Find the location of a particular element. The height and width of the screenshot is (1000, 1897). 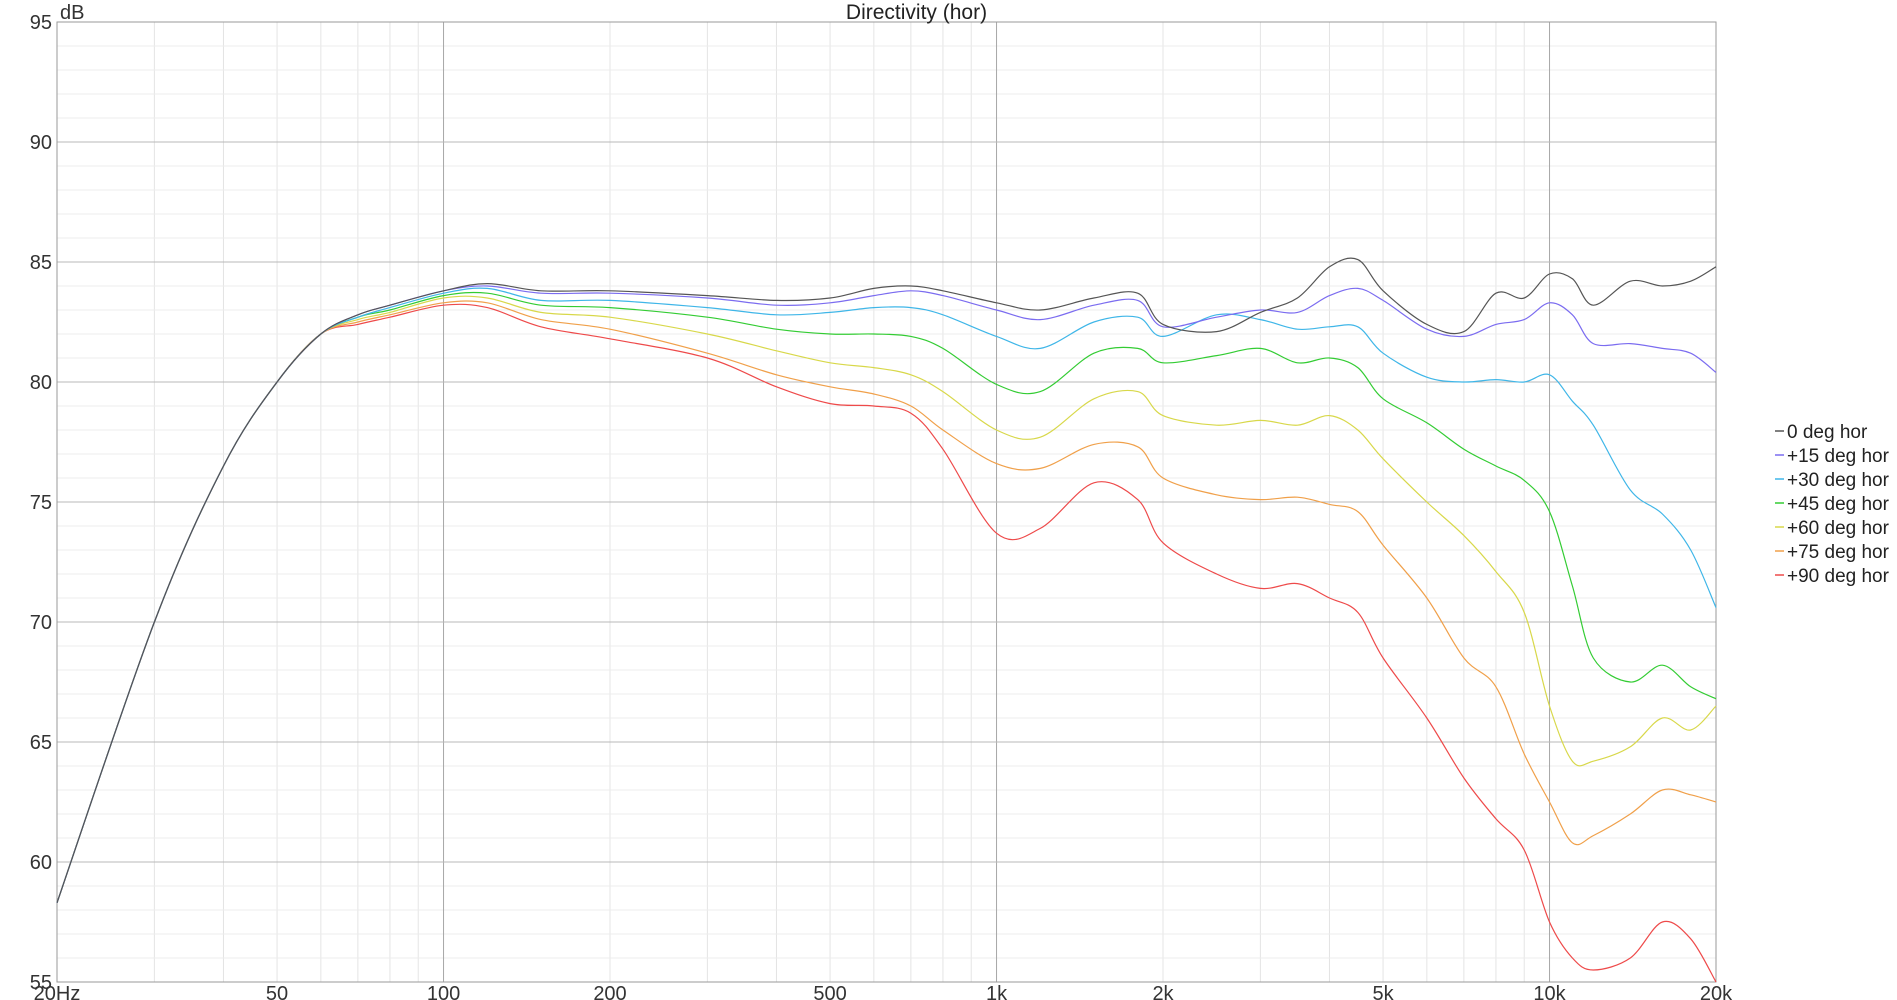

legend-label-60-deg-hor: +60 deg hor is located at coordinates (1838, 528).